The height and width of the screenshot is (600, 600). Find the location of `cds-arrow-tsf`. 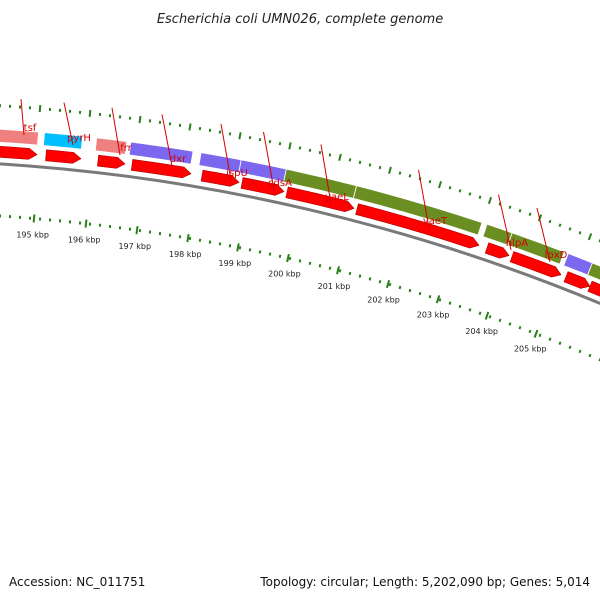

cds-arrow-tsf is located at coordinates (19, 153).